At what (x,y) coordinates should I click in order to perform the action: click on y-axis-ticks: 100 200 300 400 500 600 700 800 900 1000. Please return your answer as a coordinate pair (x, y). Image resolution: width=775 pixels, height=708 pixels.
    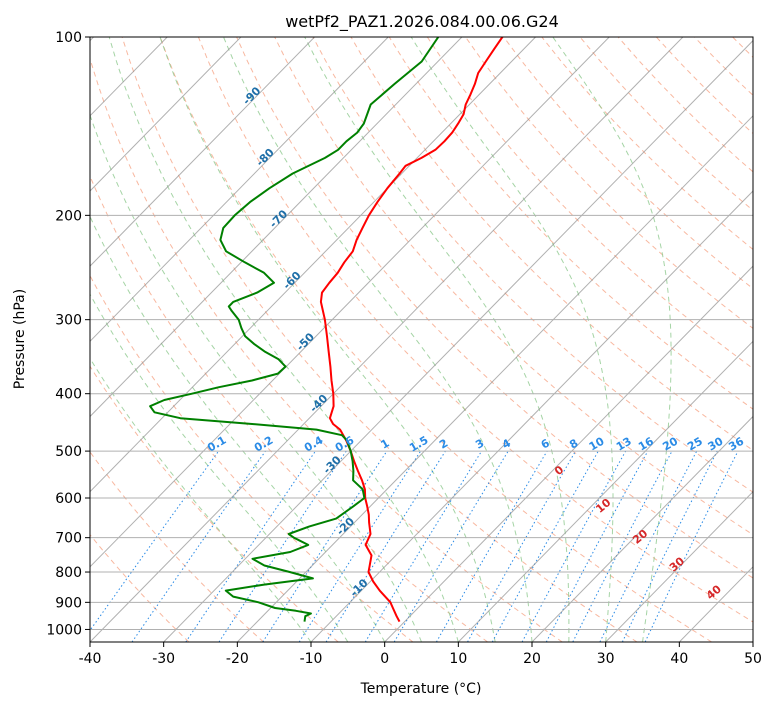
    Looking at the image, I should click on (68, 334).